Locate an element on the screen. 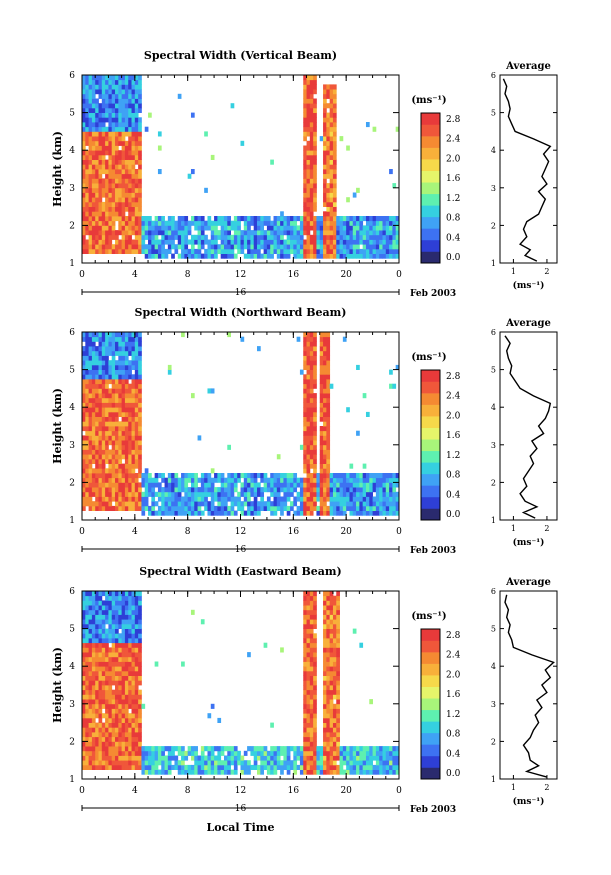  x-tick-label: 20 is located at coordinates (346, 532).